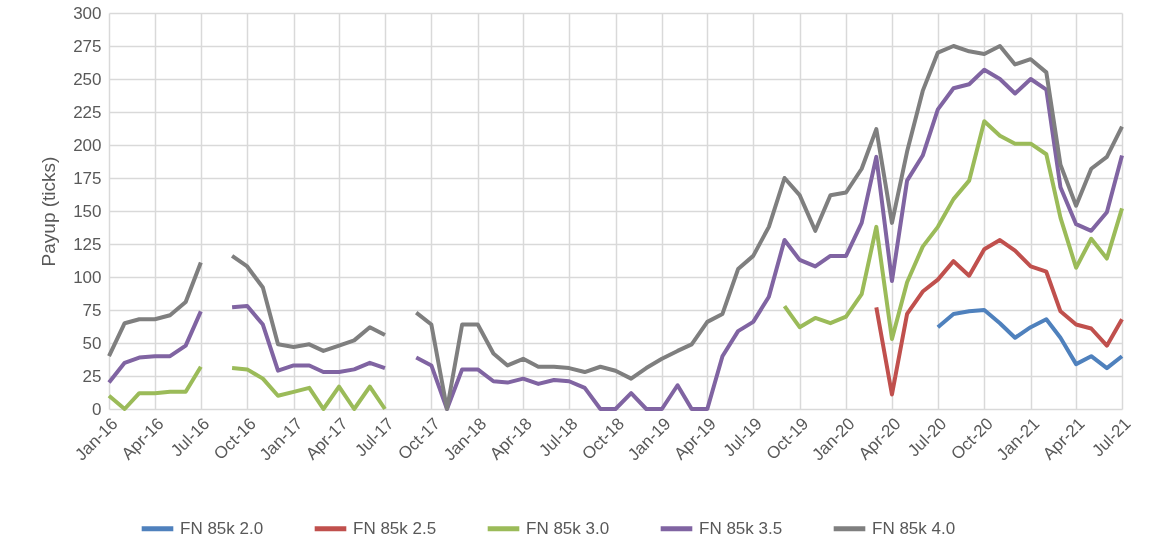  Describe the element at coordinates (87, 13) in the screenshot. I see `y-tick-label: 300` at that location.